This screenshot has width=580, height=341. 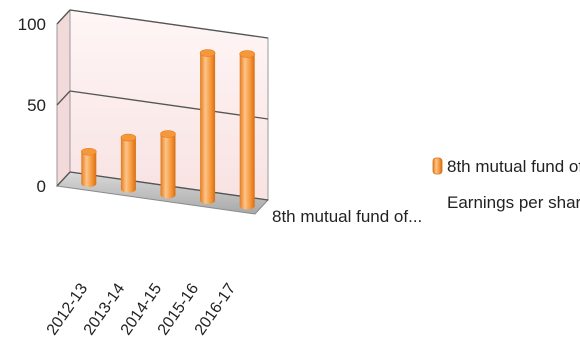 I want to click on legend-swatch, so click(x=437, y=166).